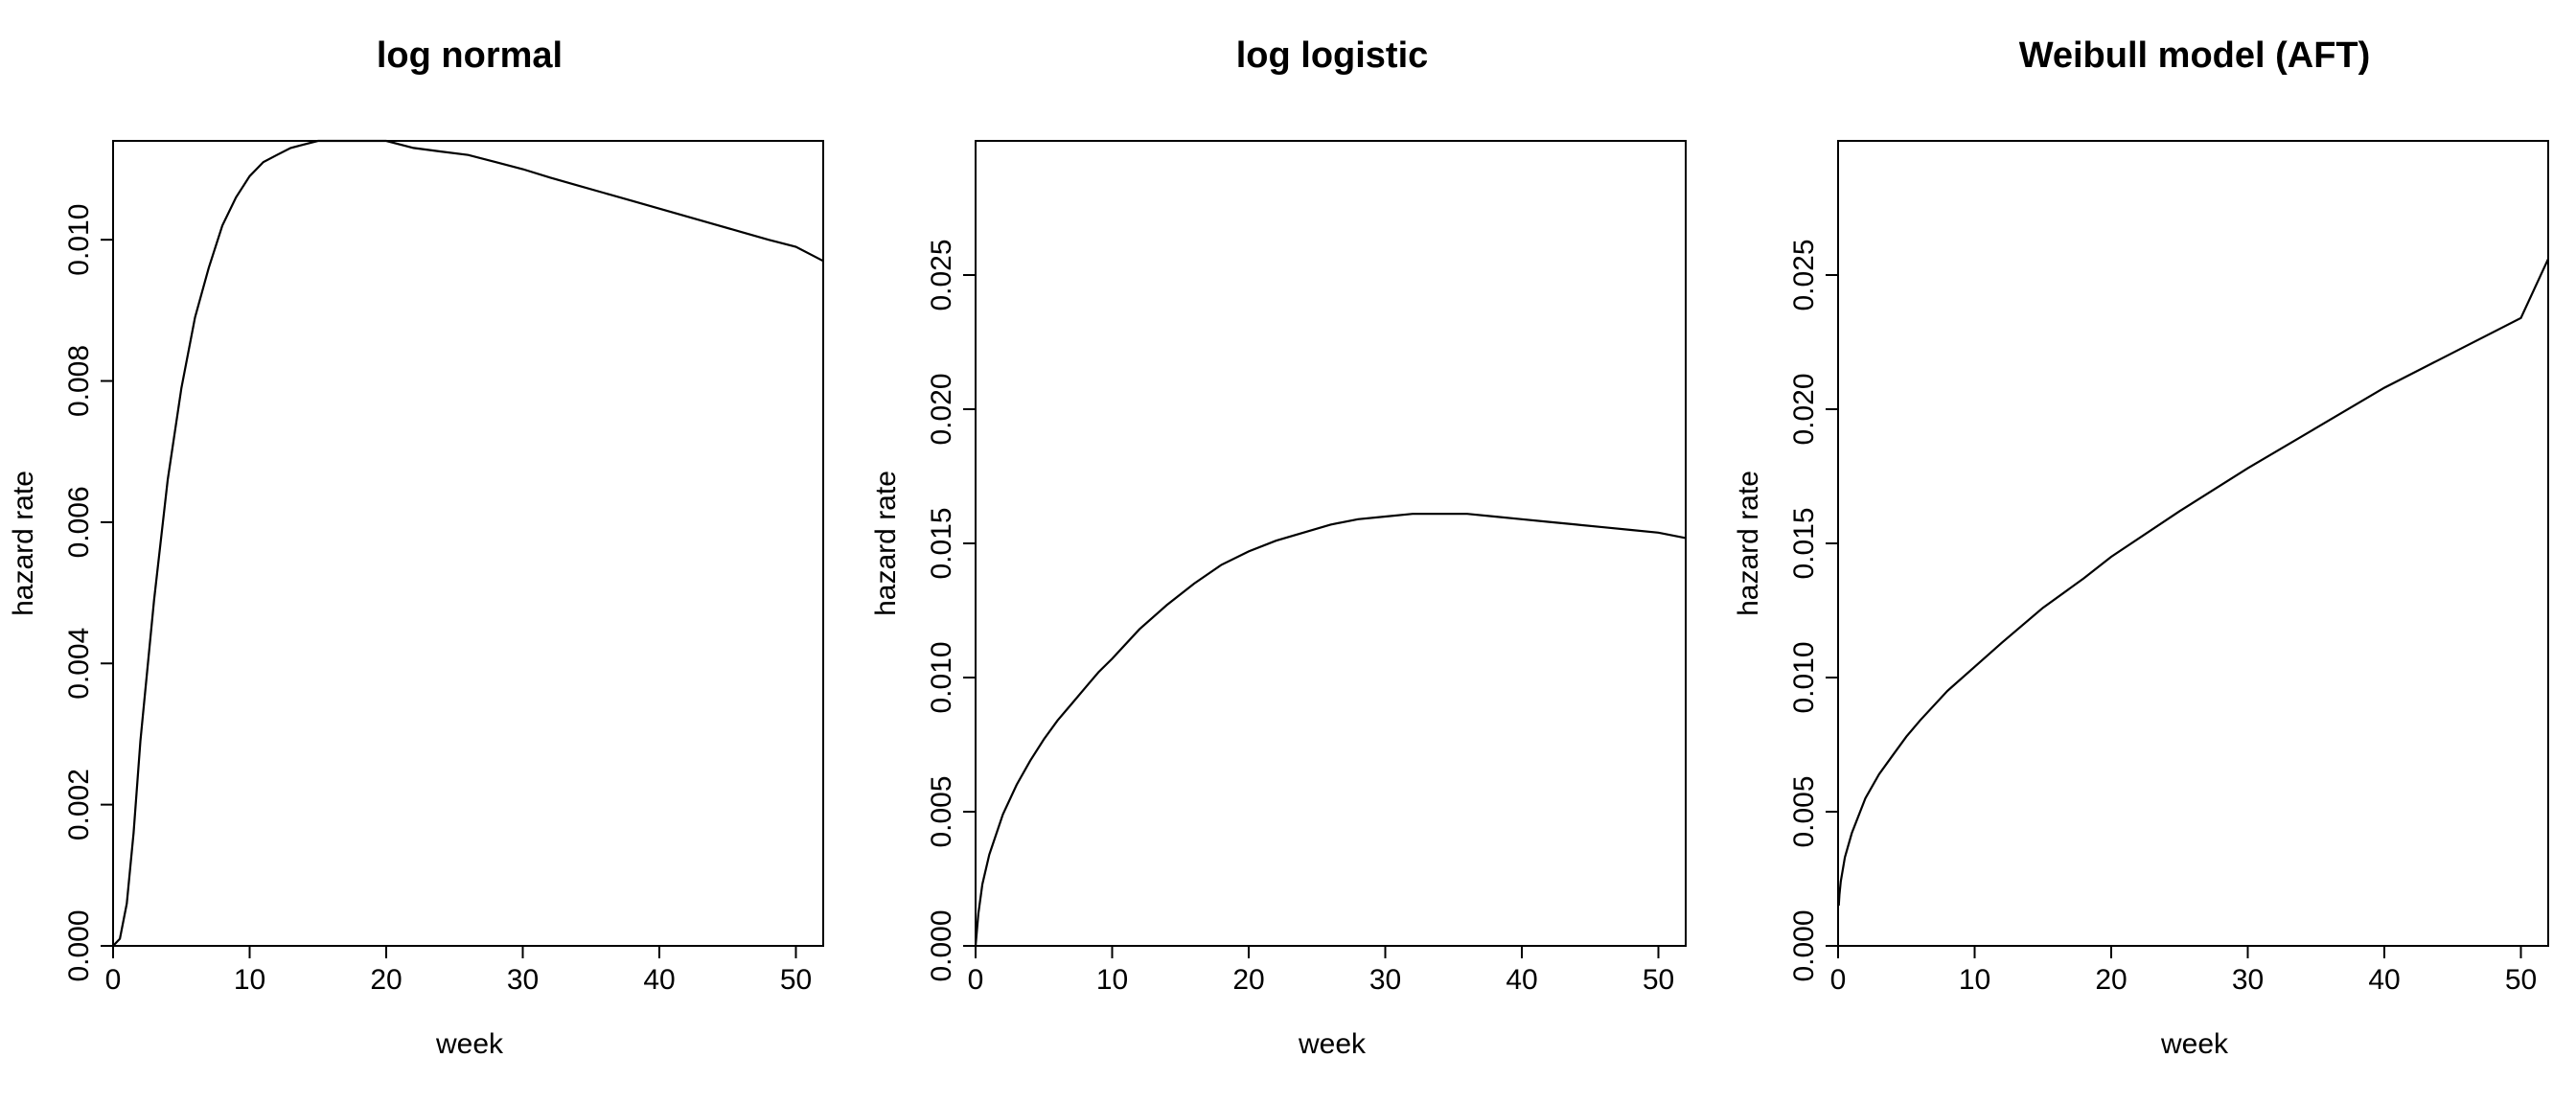 This screenshot has width=2576, height=1104. Describe the element at coordinates (79, 522) in the screenshot. I see `y-tick-label: 0.006` at that location.